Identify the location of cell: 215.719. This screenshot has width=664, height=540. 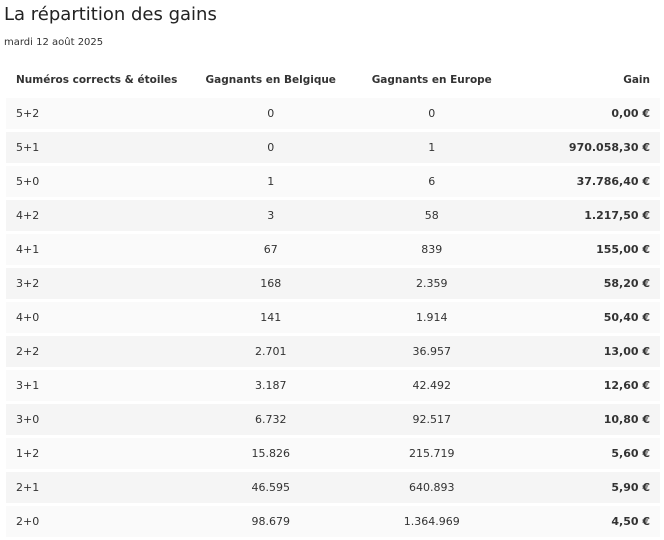
(431, 453).